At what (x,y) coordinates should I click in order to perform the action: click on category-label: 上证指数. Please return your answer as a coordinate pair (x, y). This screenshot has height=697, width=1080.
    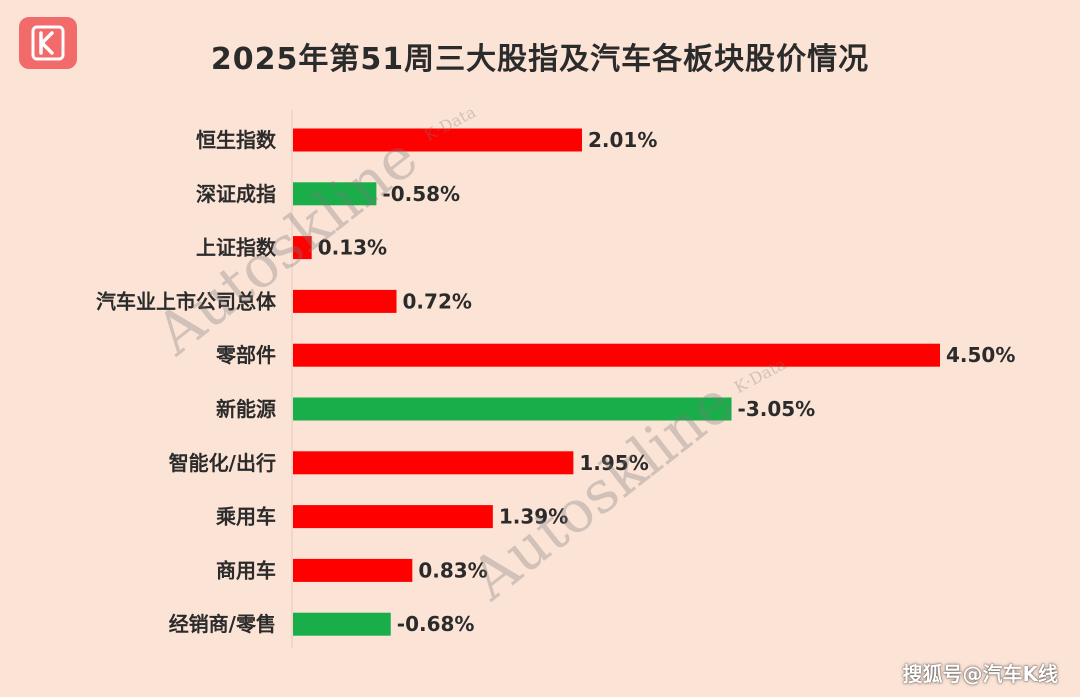
    Looking at the image, I should click on (236, 248).